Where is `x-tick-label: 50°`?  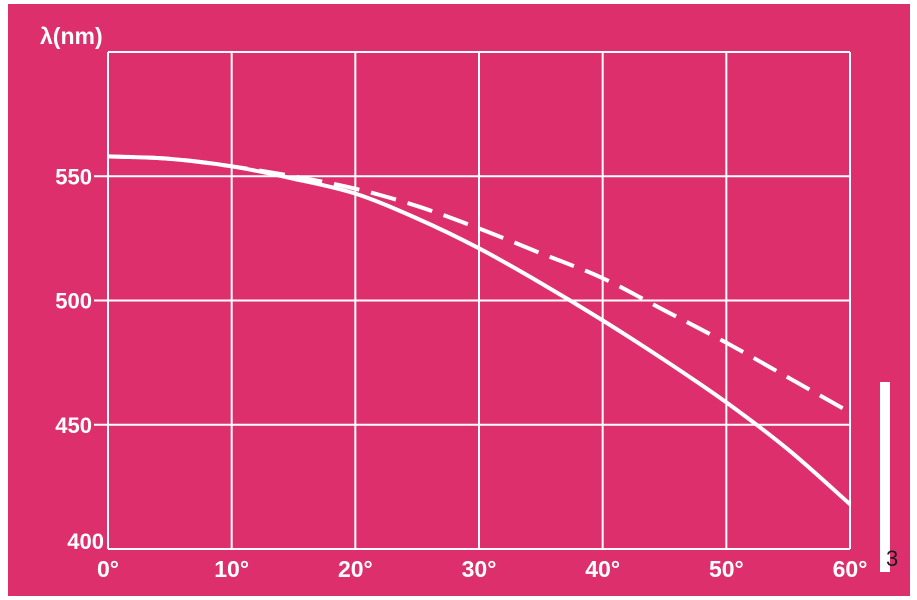
x-tick-label: 50° is located at coordinates (726, 569).